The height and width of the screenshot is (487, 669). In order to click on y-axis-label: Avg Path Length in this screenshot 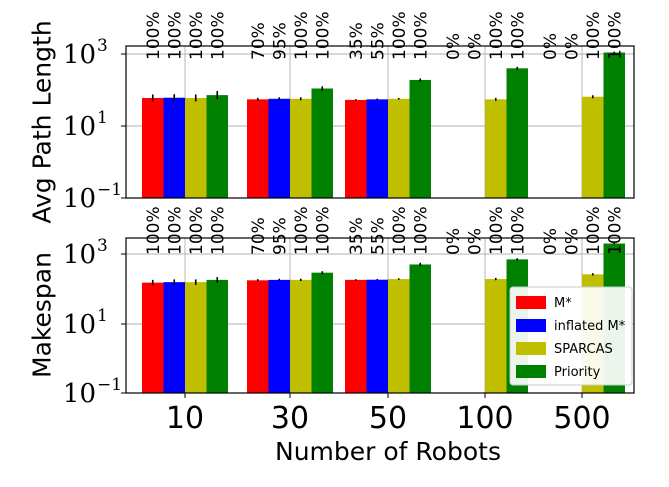, I will do `click(42, 121)`.